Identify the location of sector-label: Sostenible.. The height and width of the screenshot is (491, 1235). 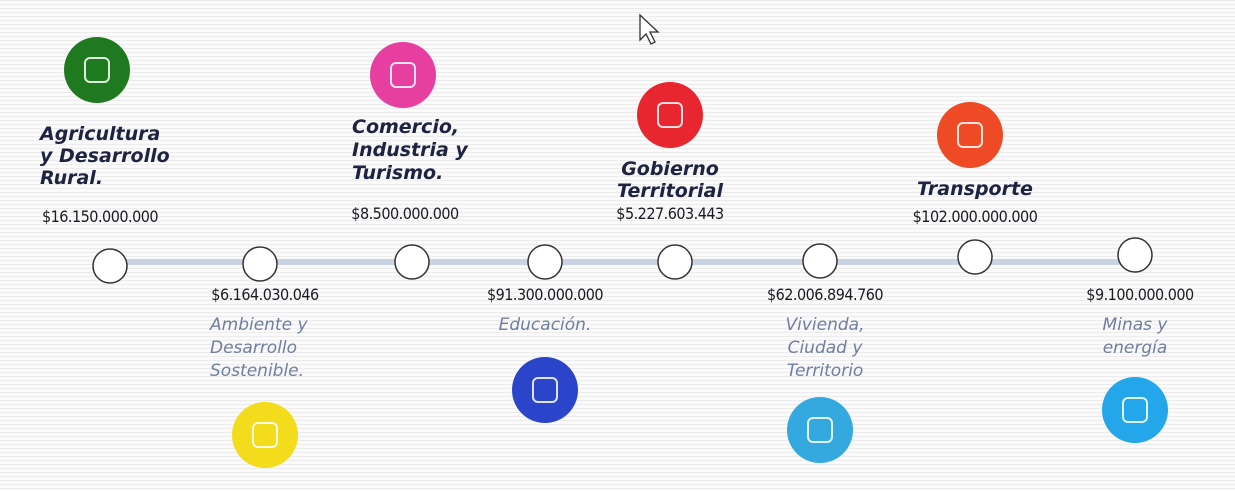
(257, 371).